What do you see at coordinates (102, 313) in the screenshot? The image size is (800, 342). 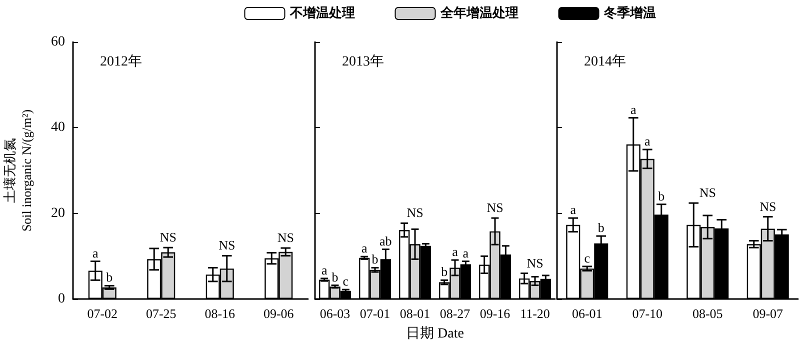 I see `x-tick-label: 07-02` at bounding box center [102, 313].